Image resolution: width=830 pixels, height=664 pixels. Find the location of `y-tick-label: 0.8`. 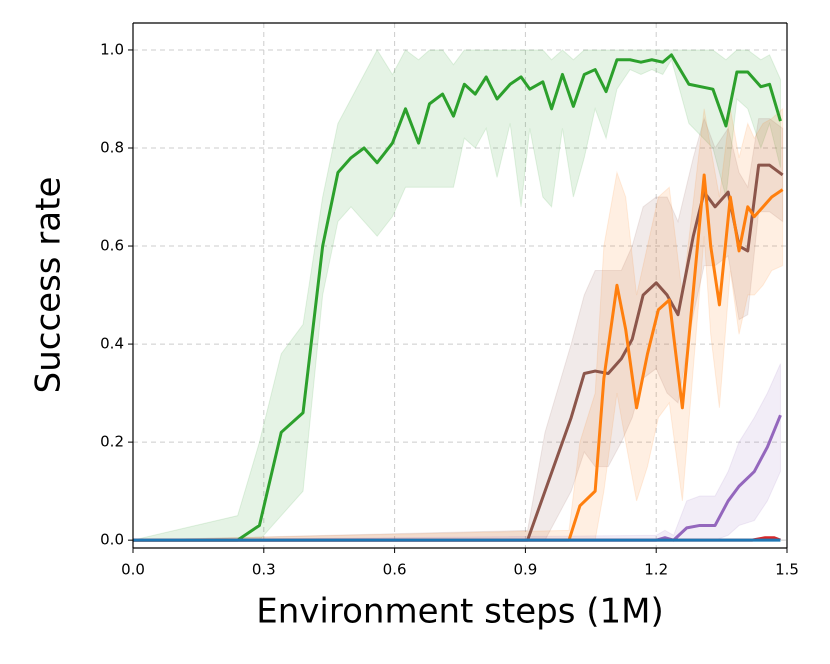

y-tick-label: 0.8 is located at coordinates (112, 148).